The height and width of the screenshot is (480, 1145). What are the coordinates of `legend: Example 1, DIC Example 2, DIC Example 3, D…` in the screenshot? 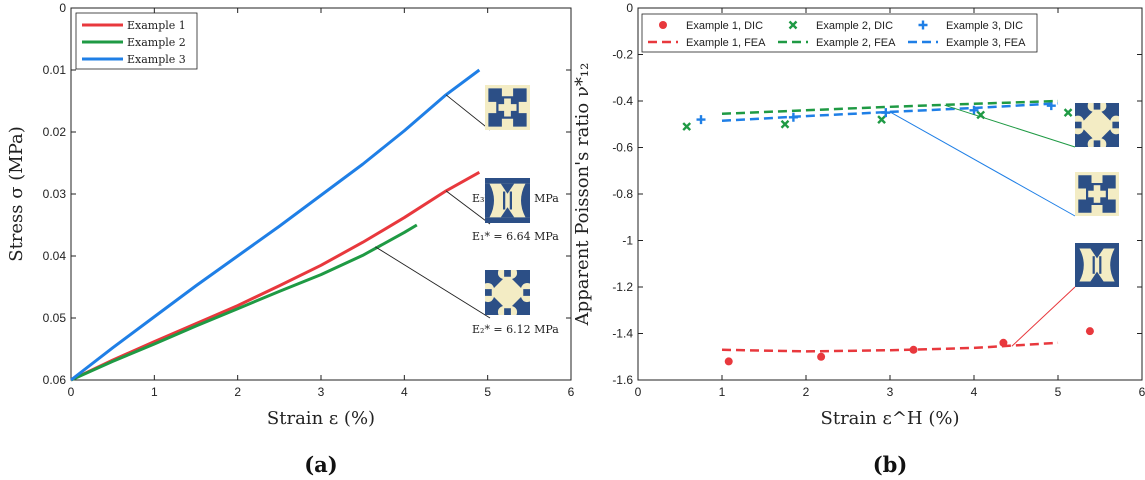 It's located at (839, 33).